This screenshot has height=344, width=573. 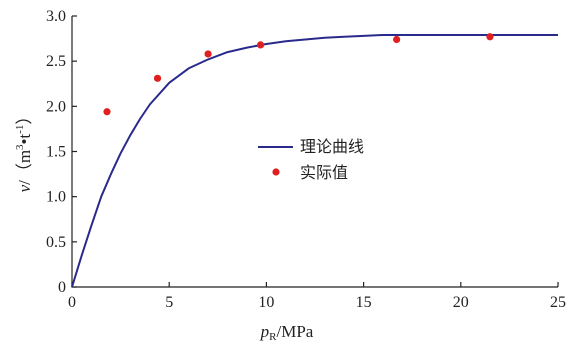 I want to click on x-axis-ticks: 0 5 10 15 20 25, so click(x=317, y=296).